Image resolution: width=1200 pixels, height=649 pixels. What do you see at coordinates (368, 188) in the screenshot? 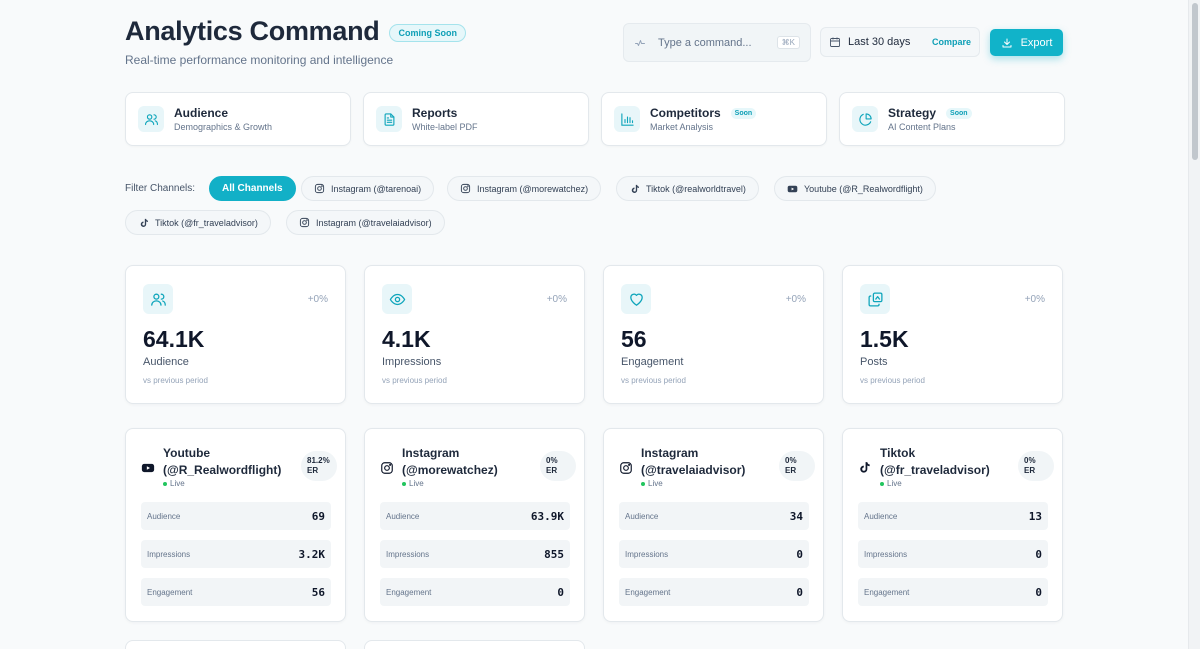
I see `filter-chip: Instagram (@tarenoai)` at bounding box center [368, 188].